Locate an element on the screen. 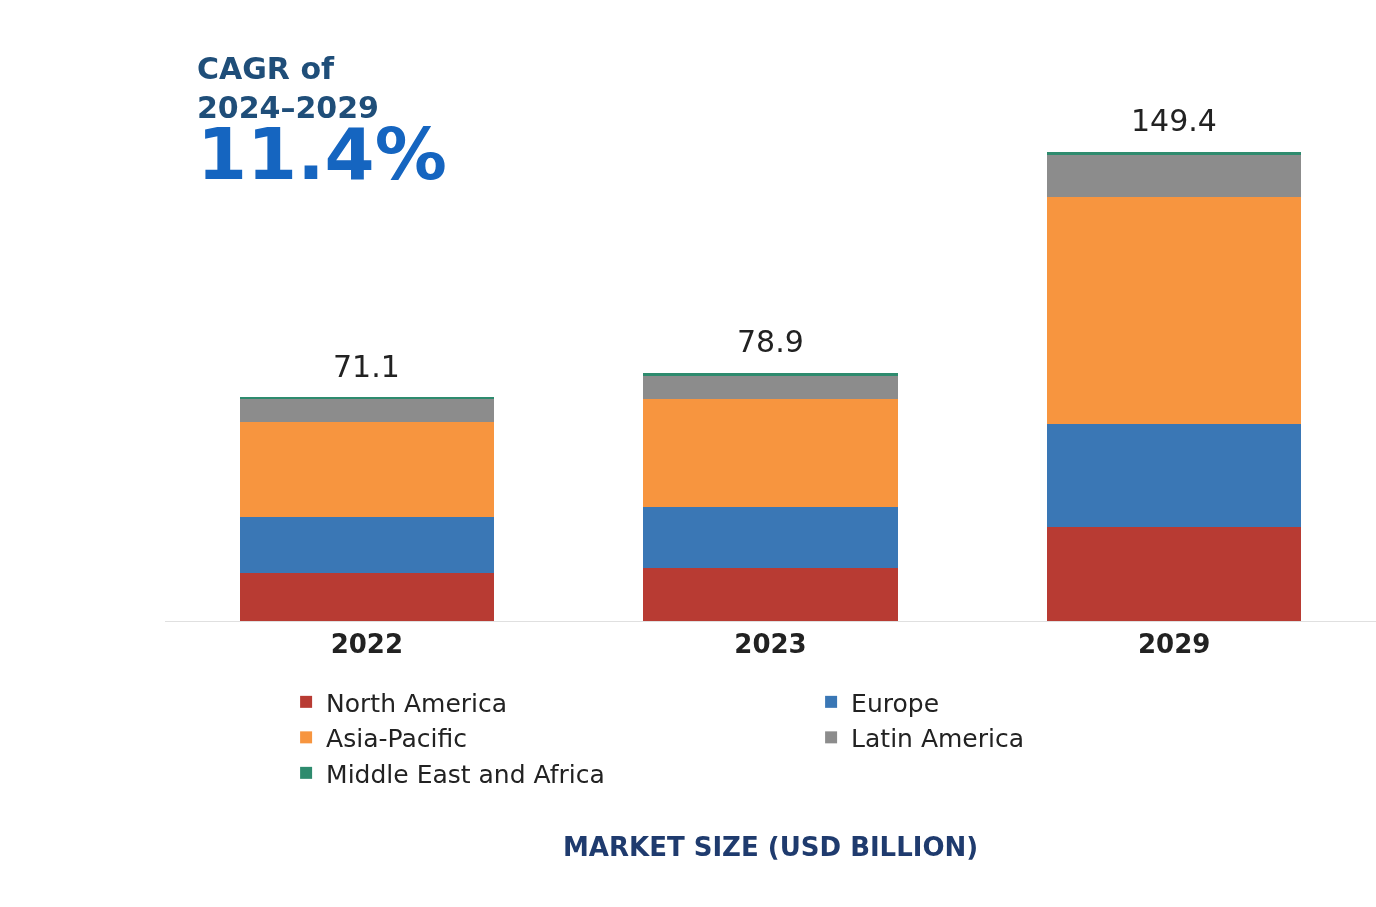  legend-label: Europe is located at coordinates (895, 703).